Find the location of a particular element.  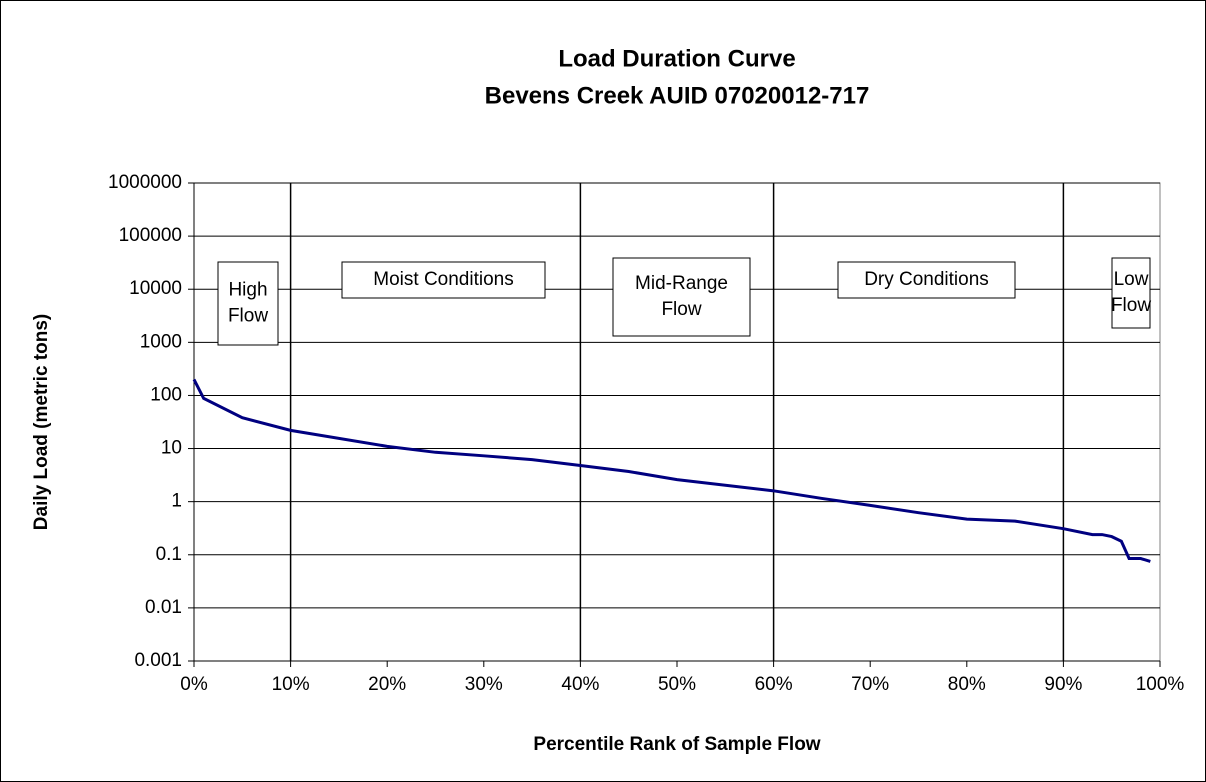

y-tick-label: 100000 is located at coordinates (150, 235).